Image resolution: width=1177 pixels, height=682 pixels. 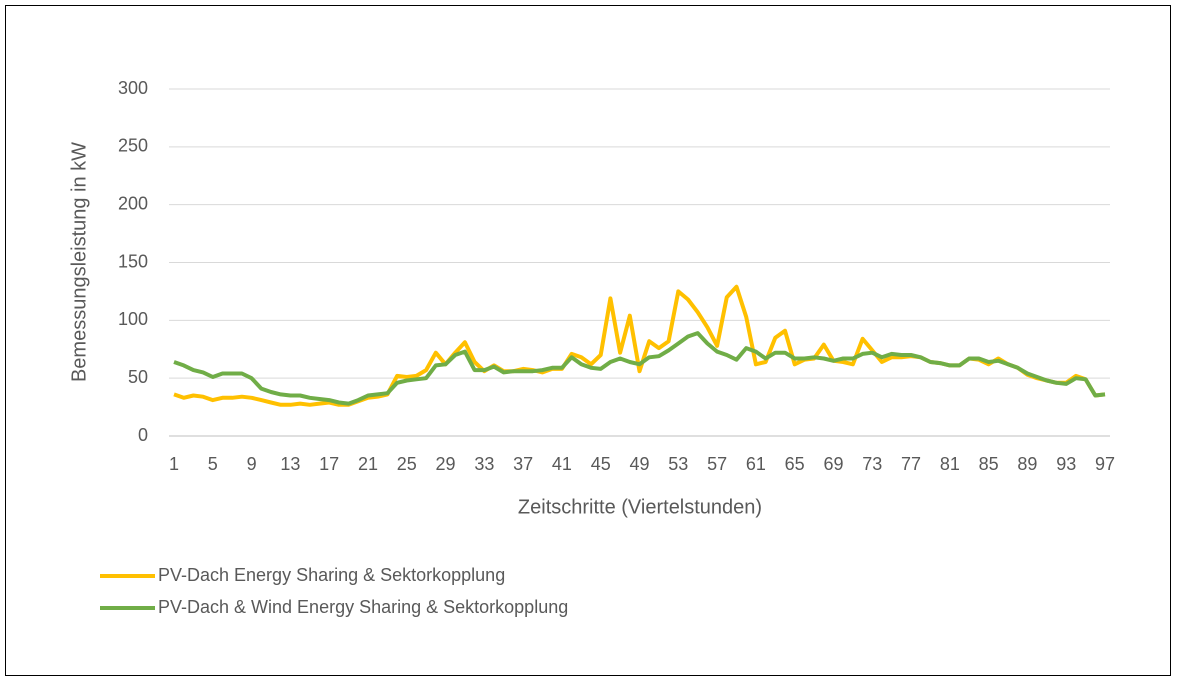 What do you see at coordinates (678, 464) in the screenshot?
I see `x-tick-label: 53` at bounding box center [678, 464].